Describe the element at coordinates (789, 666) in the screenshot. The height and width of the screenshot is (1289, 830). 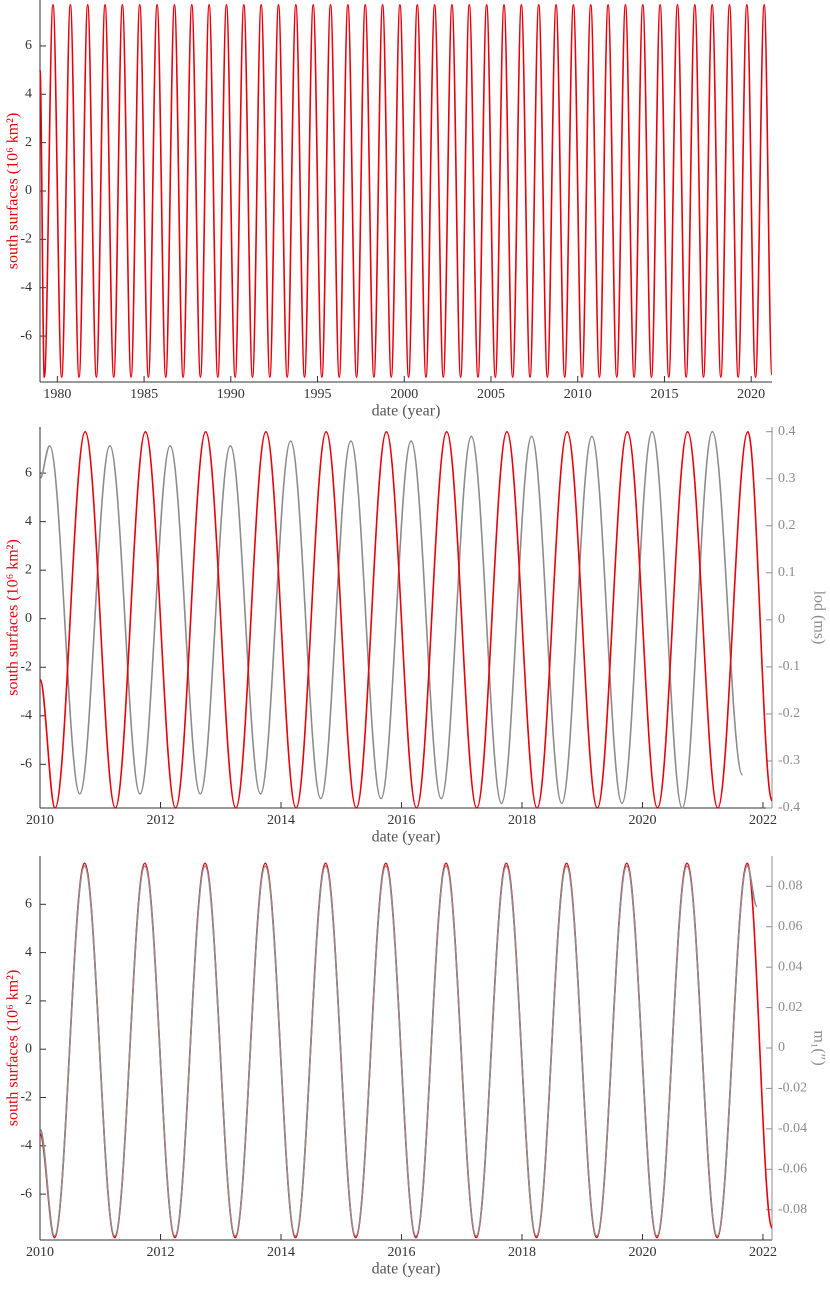
I see `y2-tick-label: -0.1` at that location.